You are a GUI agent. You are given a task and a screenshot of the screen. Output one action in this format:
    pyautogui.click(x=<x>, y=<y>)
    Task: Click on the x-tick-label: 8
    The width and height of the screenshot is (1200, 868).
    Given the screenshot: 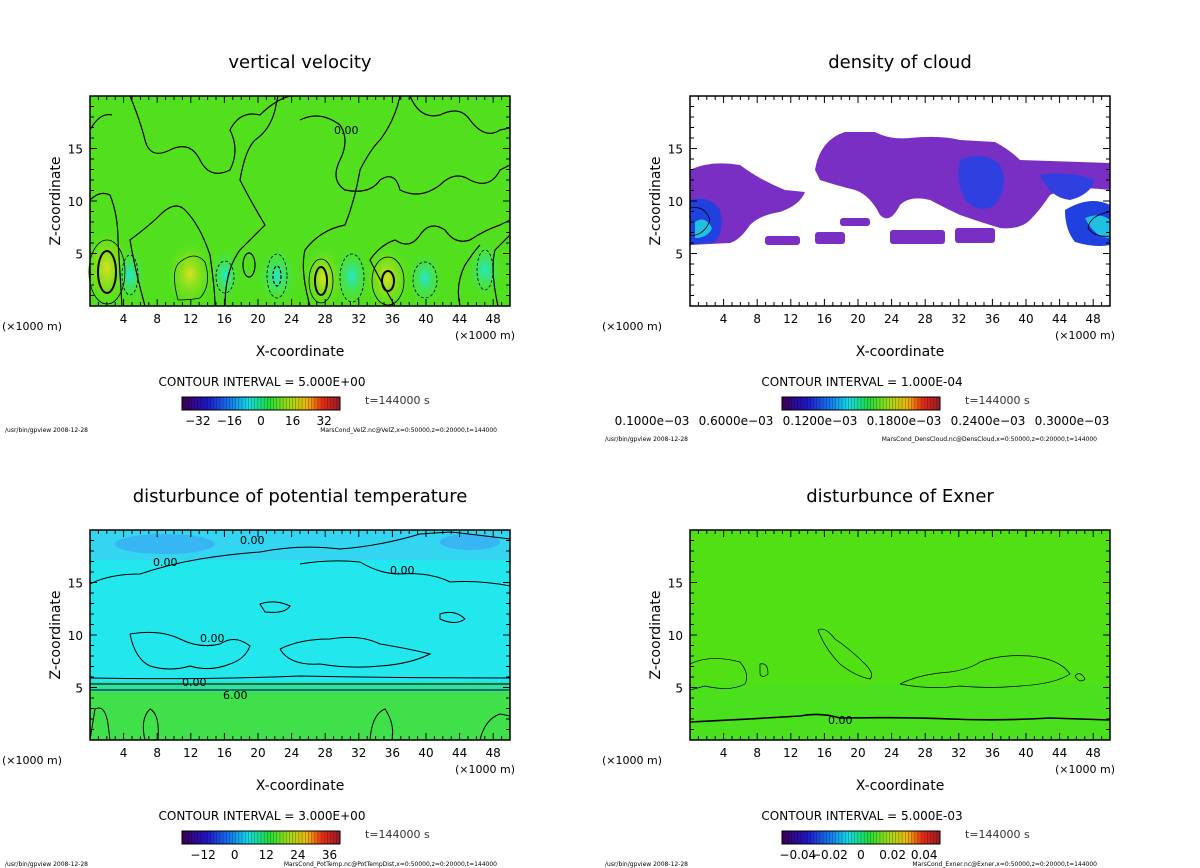 What is the action you would take?
    pyautogui.click(x=757, y=753)
    